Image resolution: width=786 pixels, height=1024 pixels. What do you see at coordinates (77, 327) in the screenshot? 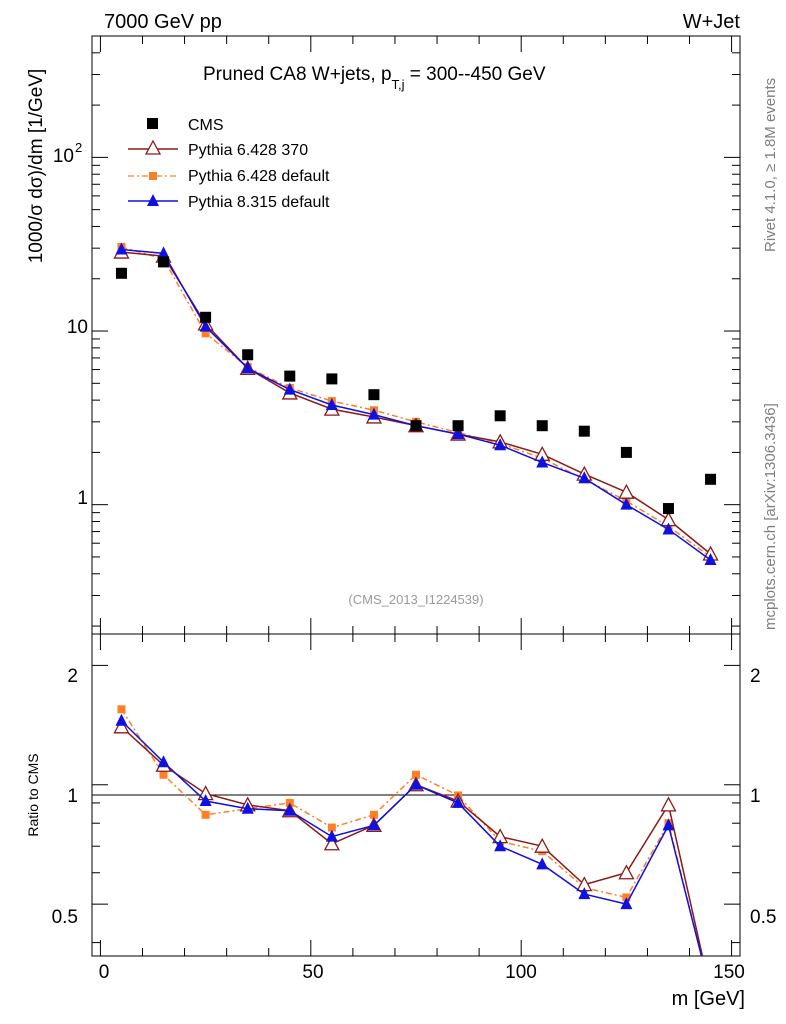
I see `ytick-label-10: 10` at bounding box center [77, 327].